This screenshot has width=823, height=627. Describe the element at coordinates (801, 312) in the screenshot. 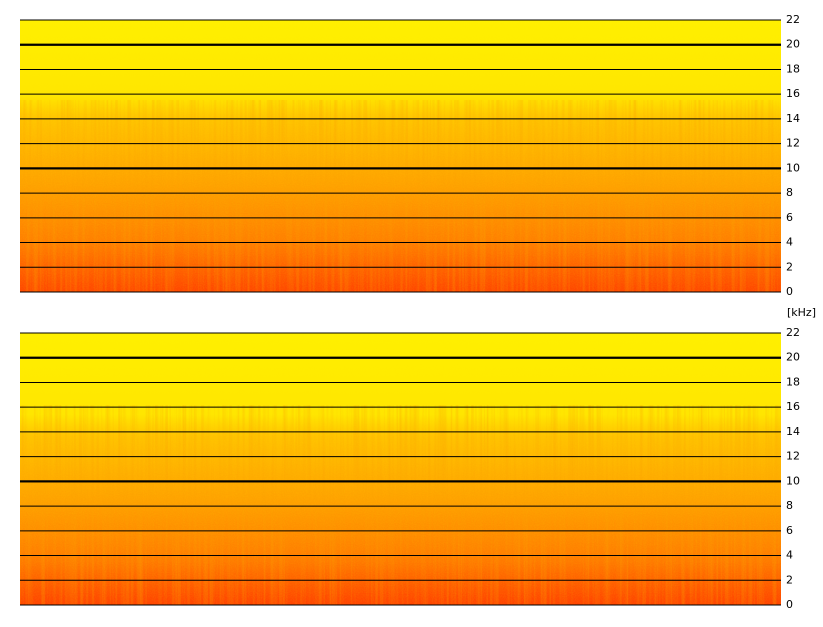

I see `y-axis-label: [kHz]` at that location.